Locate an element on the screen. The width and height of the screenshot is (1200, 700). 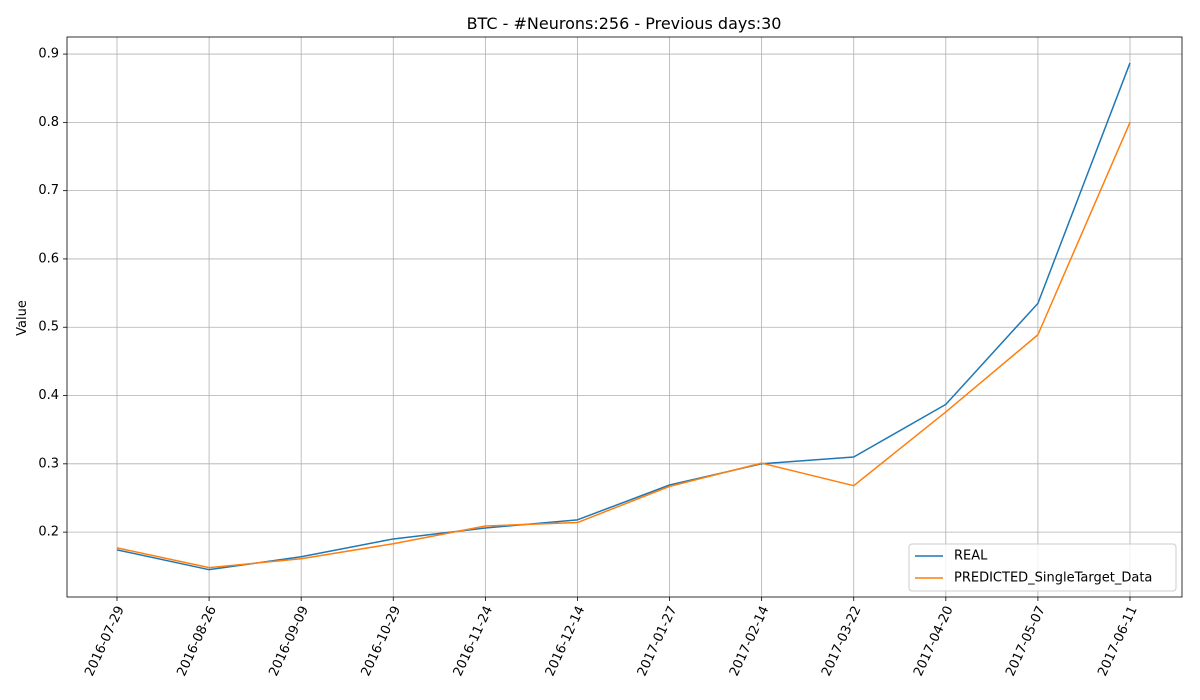
y-tick-label: 0.5 is located at coordinates (48, 327).